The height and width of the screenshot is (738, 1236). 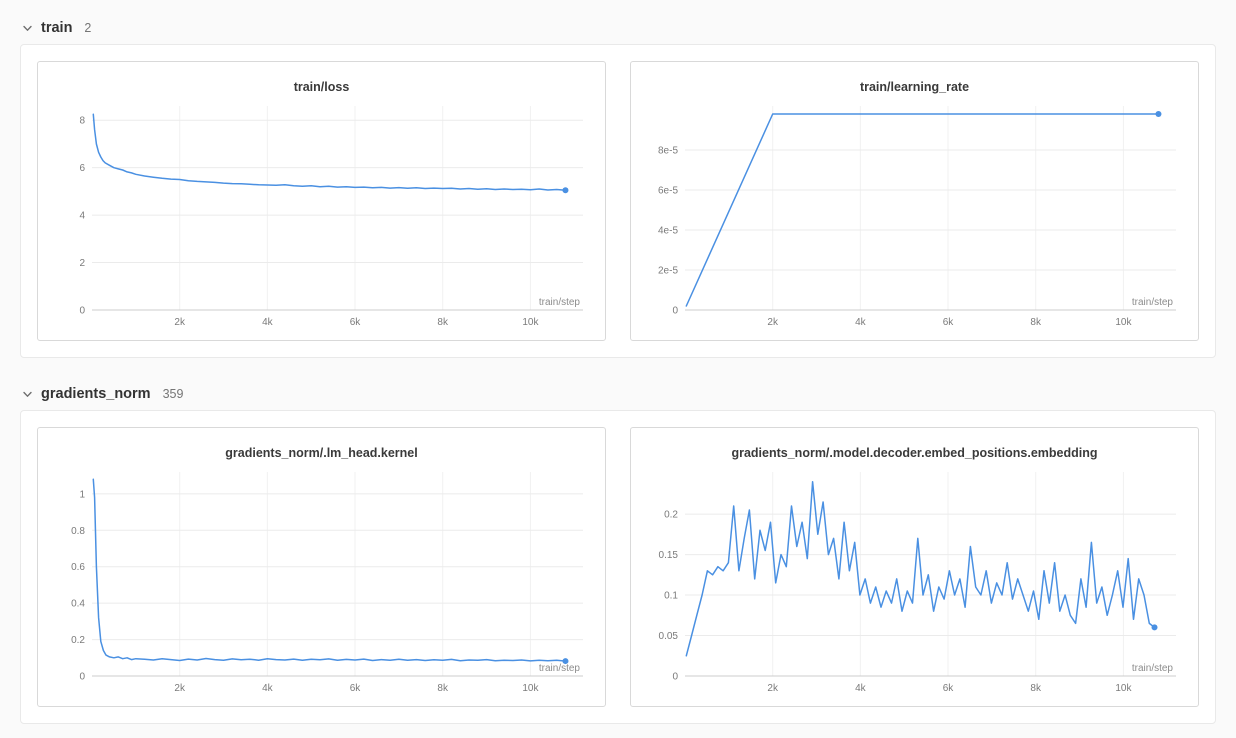 I want to click on svg-text: 0.4, so click(x=78, y=604).